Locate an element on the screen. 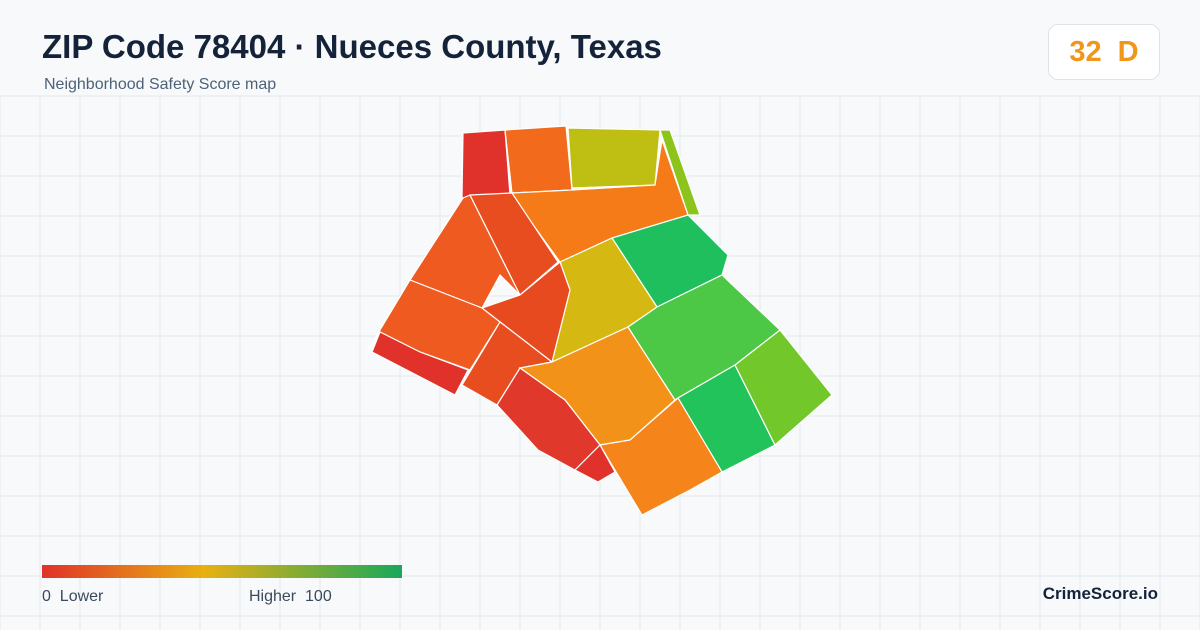 Image resolution: width=1200 pixels, height=630 pixels. legend-max-label: Higher is located at coordinates (273, 596).